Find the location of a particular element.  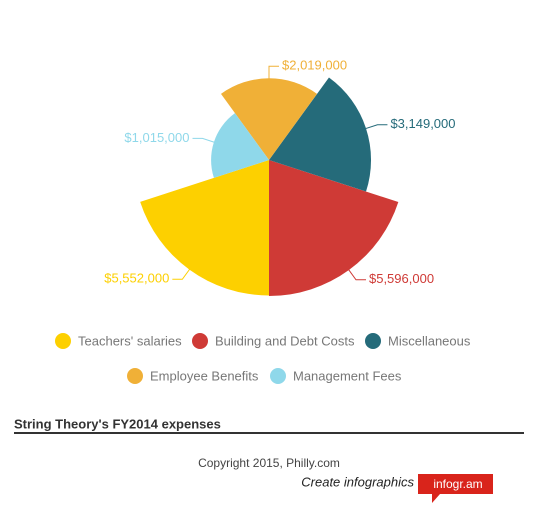

copyright: Copyright 2015, Philly.com is located at coordinates (269, 463).